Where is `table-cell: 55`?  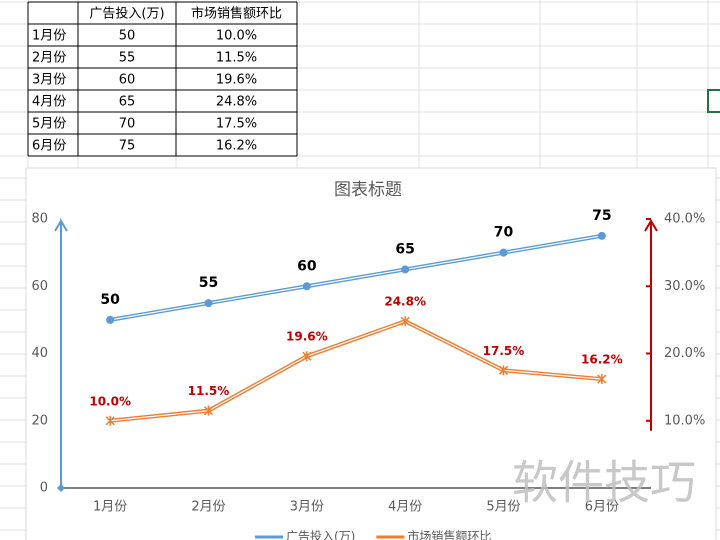 table-cell: 55 is located at coordinates (127, 58).